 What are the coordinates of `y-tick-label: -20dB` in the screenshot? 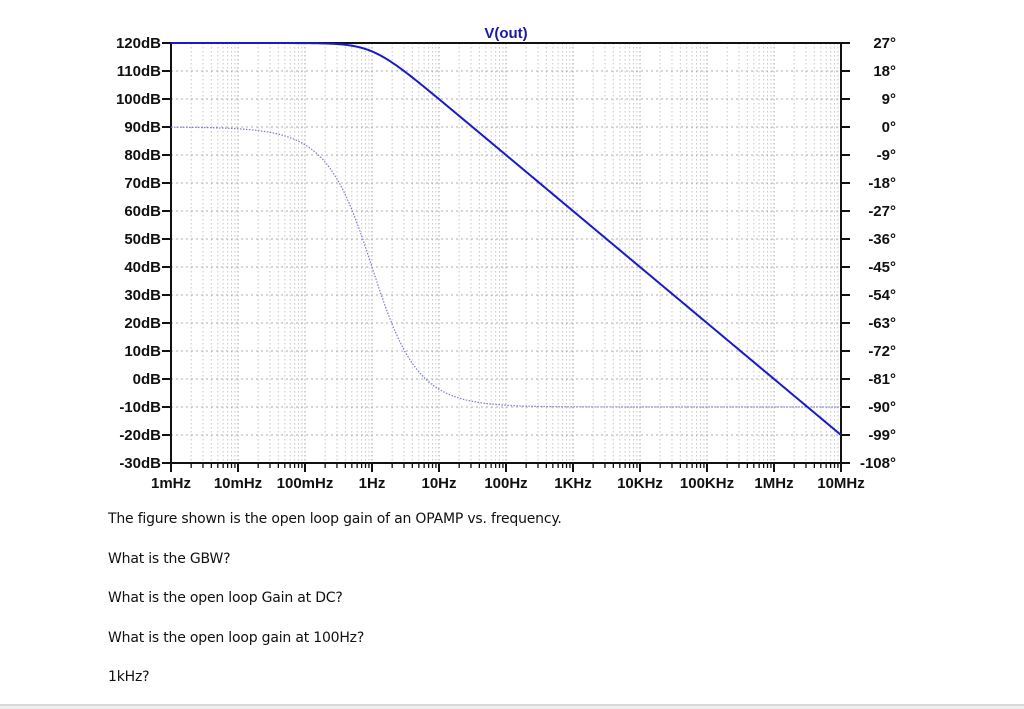 It's located at (140, 435).